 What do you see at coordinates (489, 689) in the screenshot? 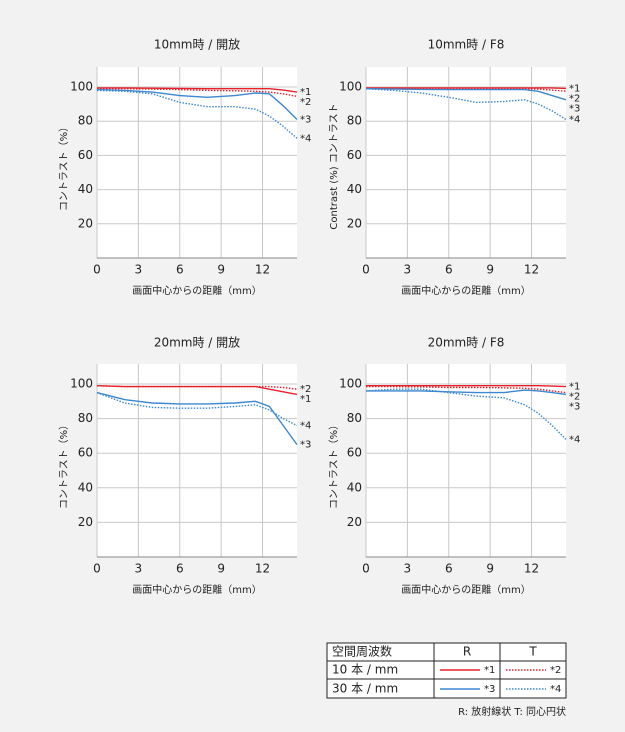
I see `legend-label: *3` at bounding box center [489, 689].